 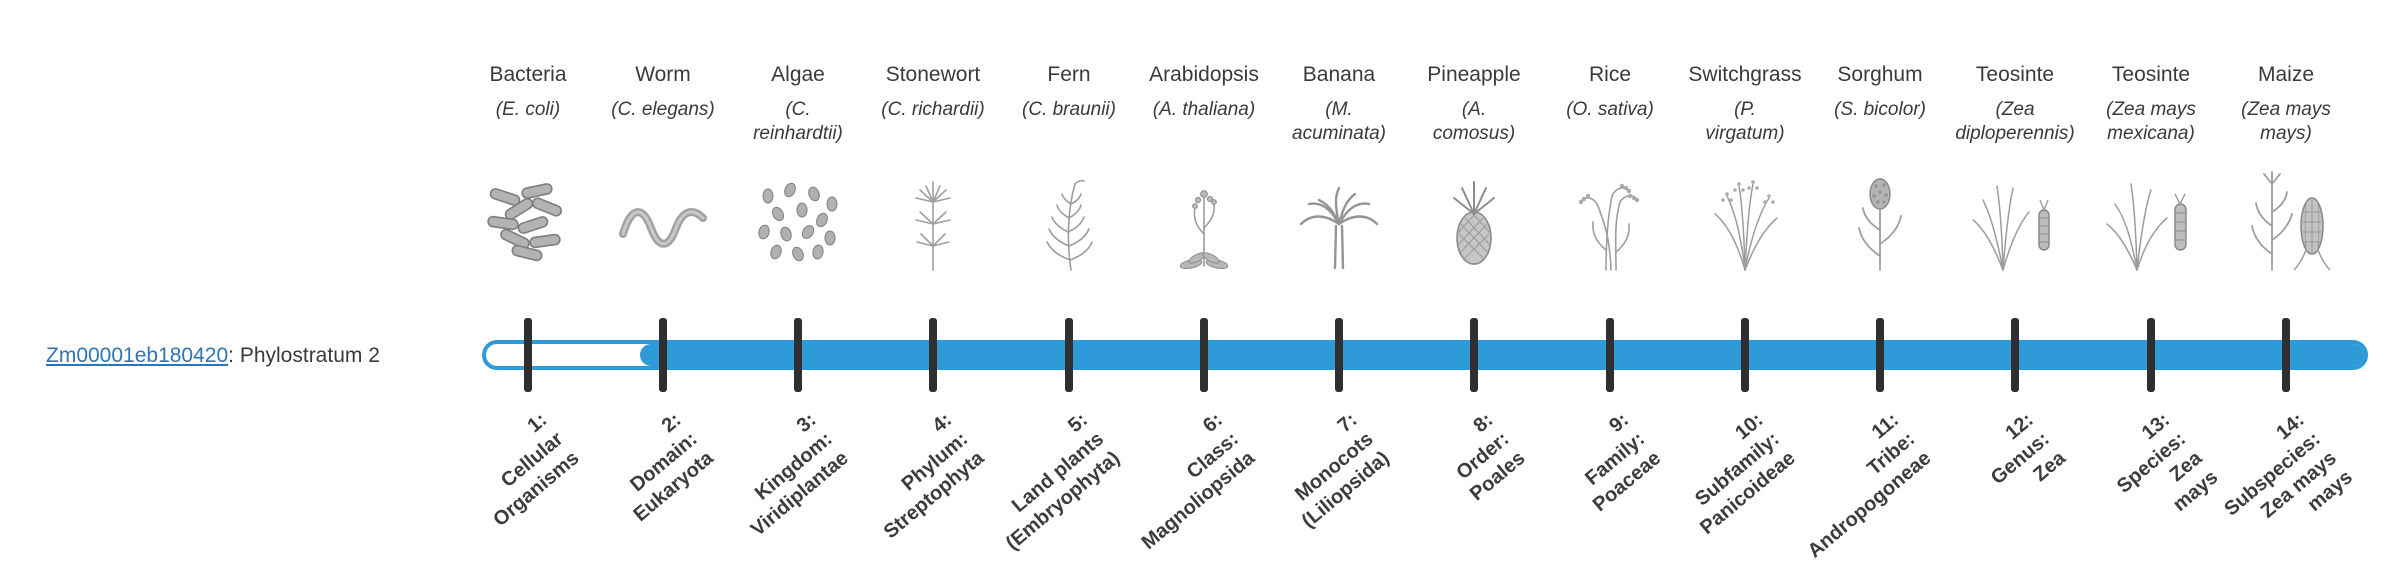 I want to click on switchgrass-illustration, so click(x=1745, y=222).